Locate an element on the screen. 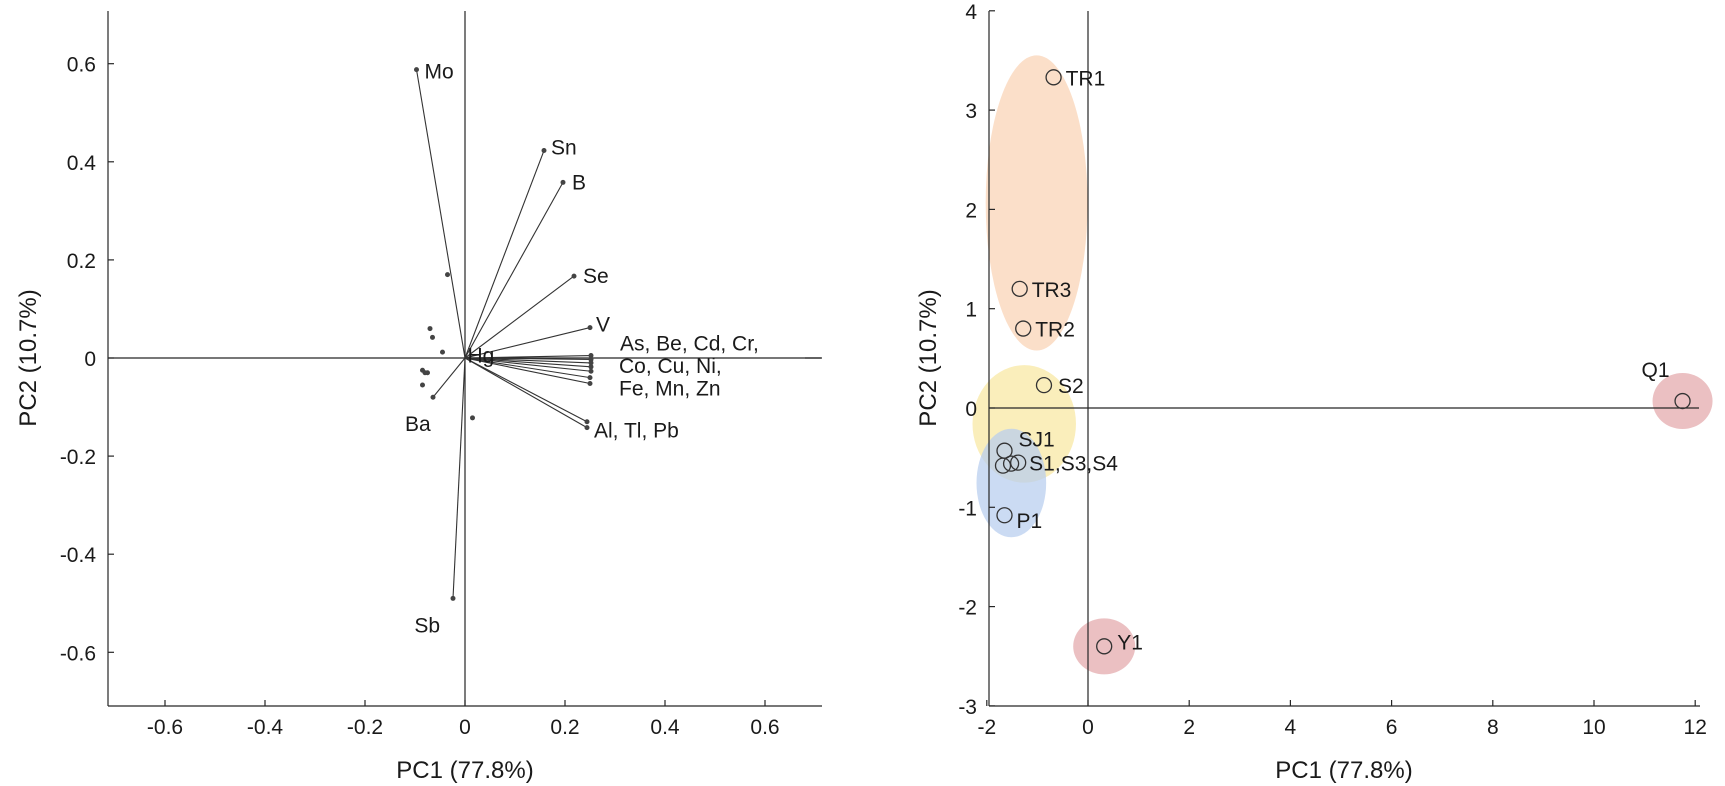 The image size is (1725, 786). loading-label-b: B is located at coordinates (579, 182).